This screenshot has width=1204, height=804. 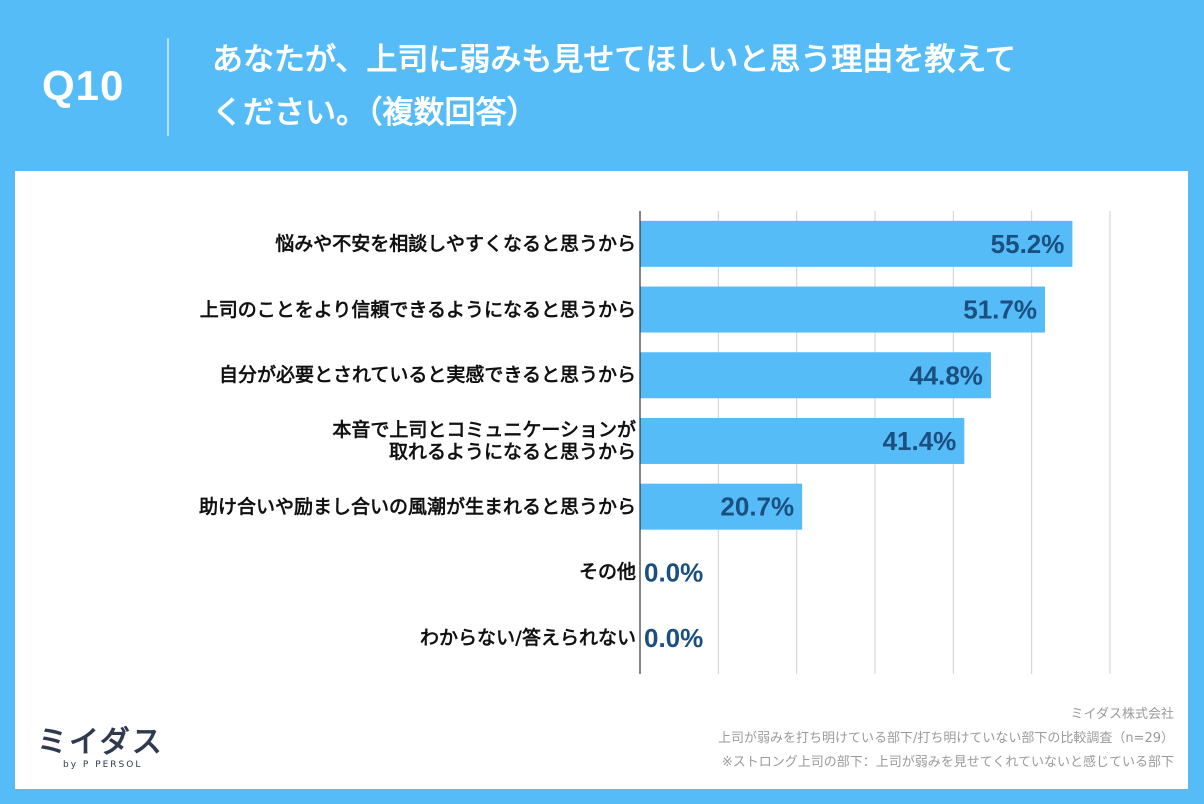 What do you see at coordinates (1122, 714) in the screenshot?
I see `credit-company: ミイダス株式会社` at bounding box center [1122, 714].